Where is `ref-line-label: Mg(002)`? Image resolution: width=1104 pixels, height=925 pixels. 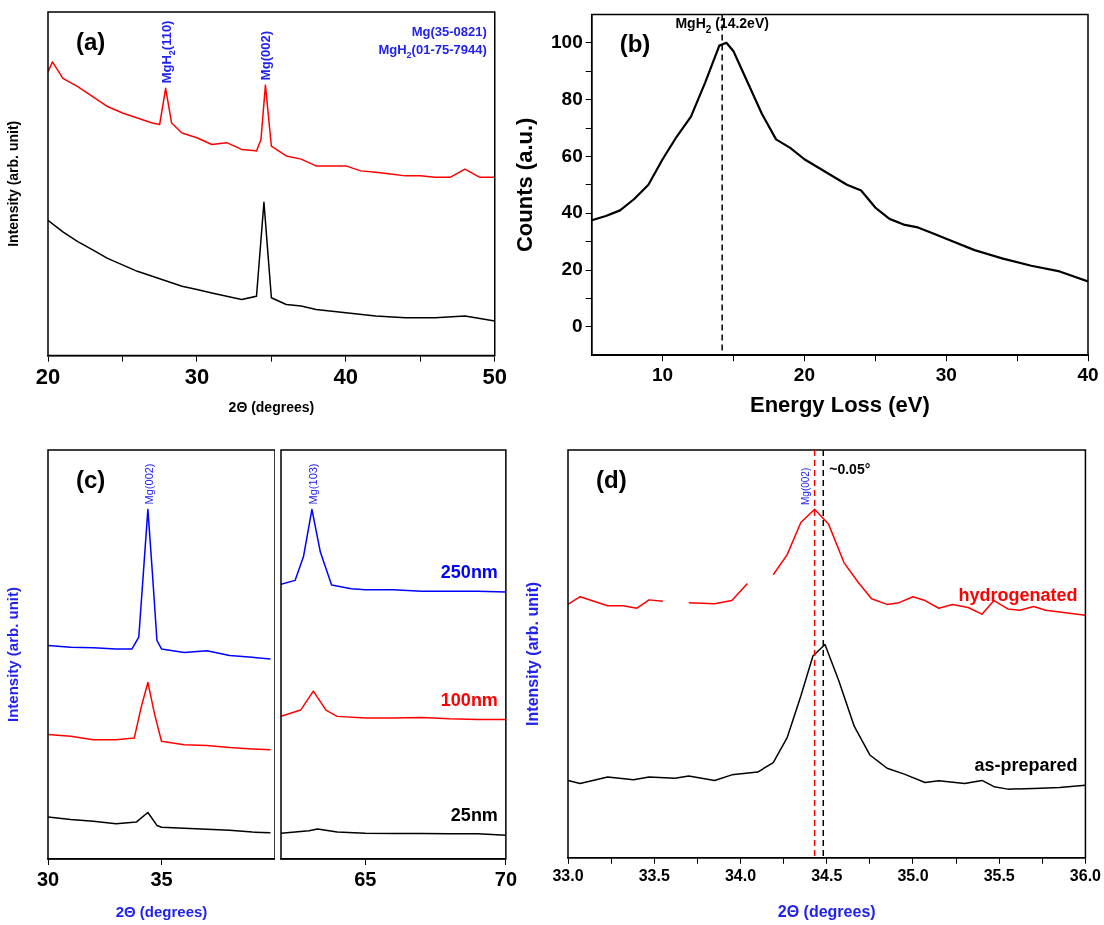 ref-line-label: Mg(002) is located at coordinates (805, 486).